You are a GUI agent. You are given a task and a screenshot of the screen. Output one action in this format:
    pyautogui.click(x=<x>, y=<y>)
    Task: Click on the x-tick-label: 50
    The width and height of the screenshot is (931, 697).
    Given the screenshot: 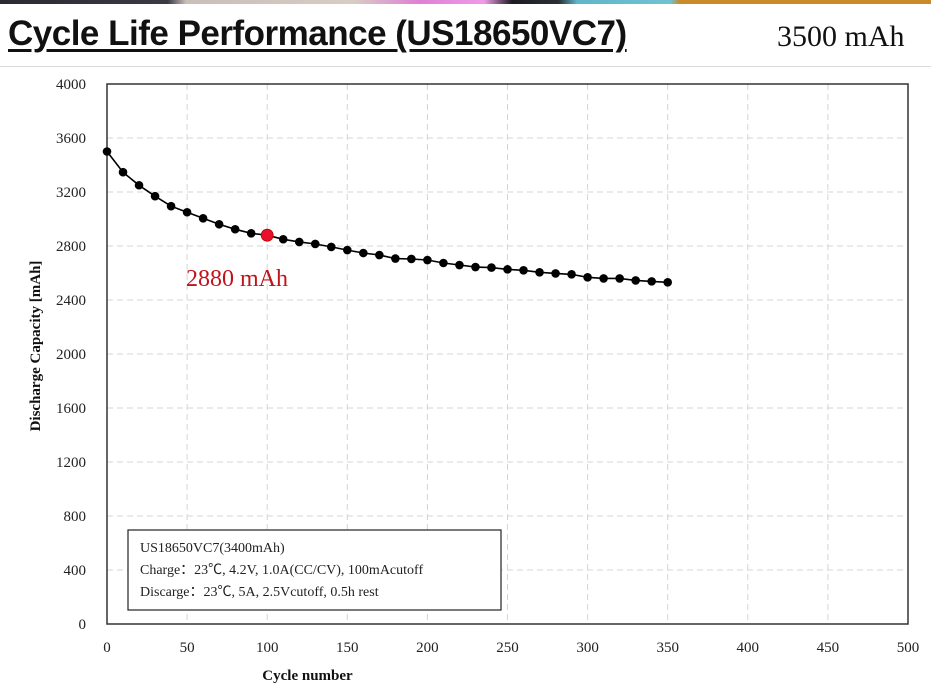 What is the action you would take?
    pyautogui.click(x=187, y=648)
    